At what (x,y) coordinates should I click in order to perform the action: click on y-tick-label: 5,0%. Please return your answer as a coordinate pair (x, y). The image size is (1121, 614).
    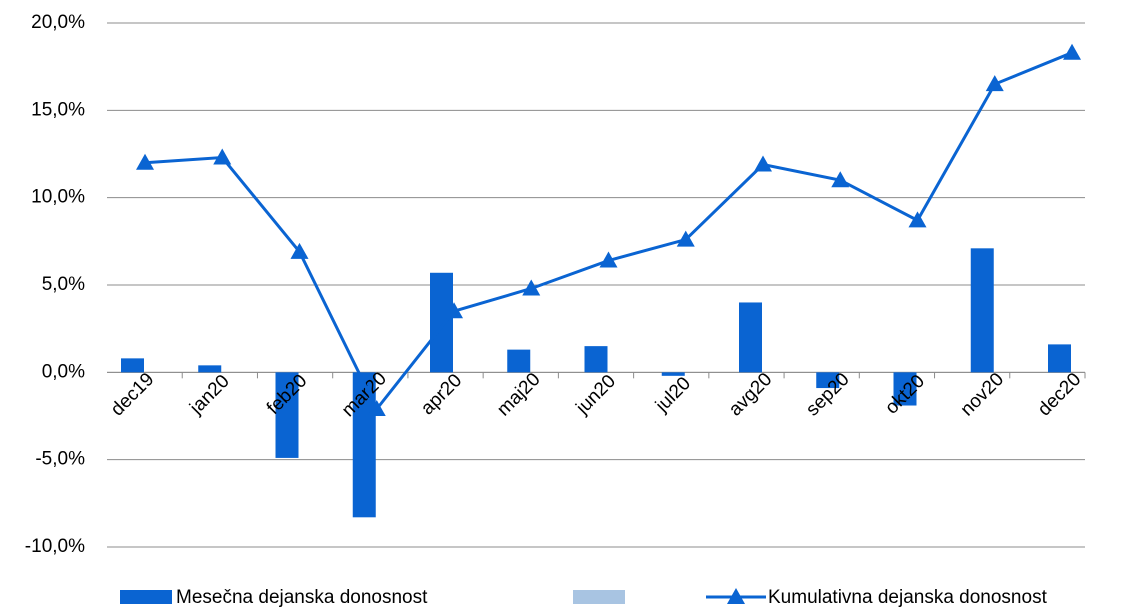
    Looking at the image, I should click on (63, 284).